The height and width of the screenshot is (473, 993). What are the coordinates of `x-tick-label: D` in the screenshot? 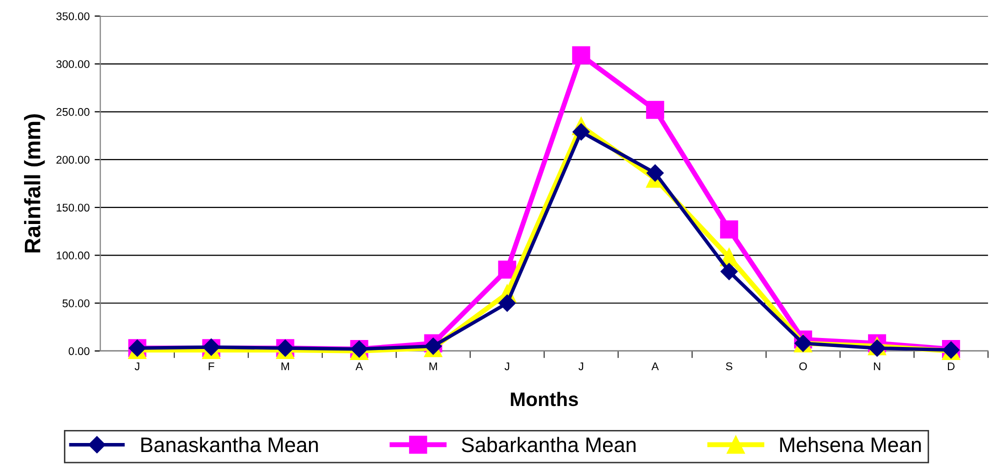 It's located at (951, 366).